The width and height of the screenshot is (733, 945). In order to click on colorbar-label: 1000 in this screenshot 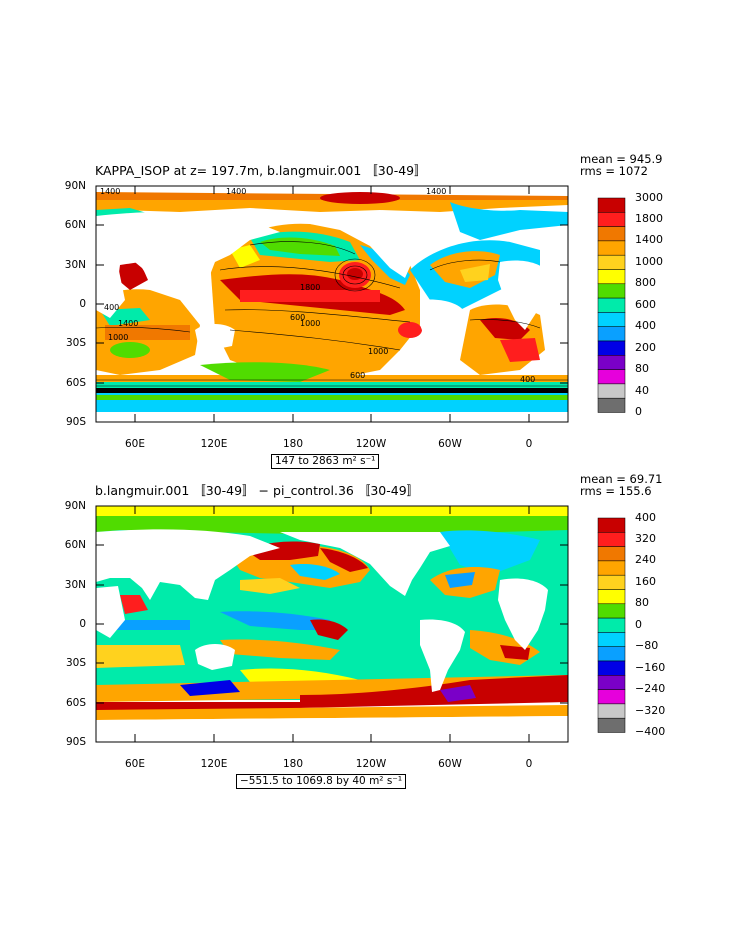, I will do `click(649, 261)`.